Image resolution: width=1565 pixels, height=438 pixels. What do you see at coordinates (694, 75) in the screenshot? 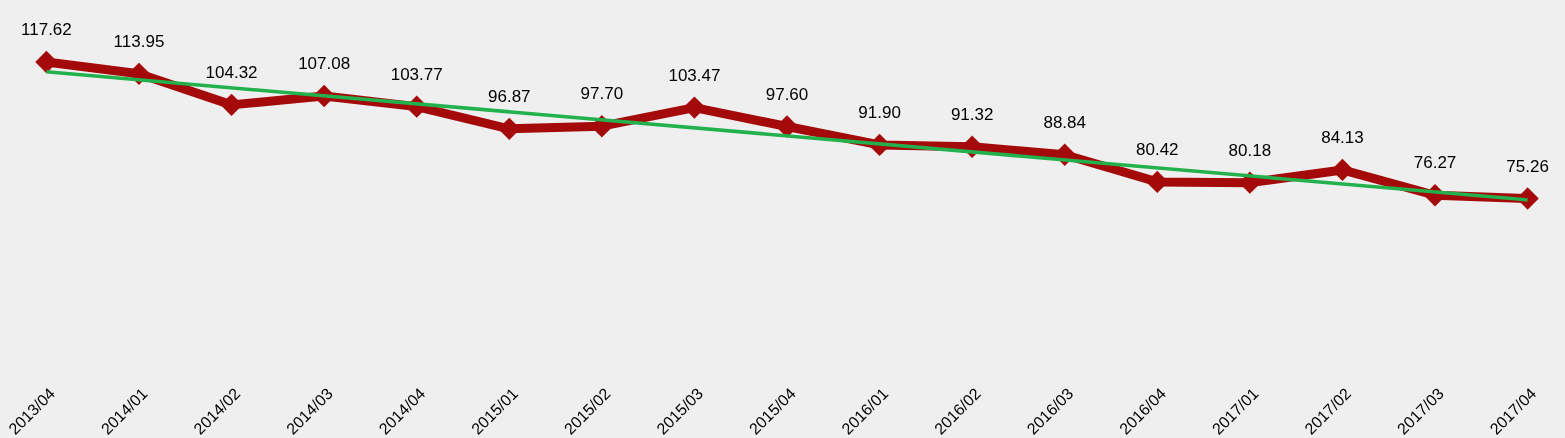
I see `data-label: 103.47` at bounding box center [694, 75].